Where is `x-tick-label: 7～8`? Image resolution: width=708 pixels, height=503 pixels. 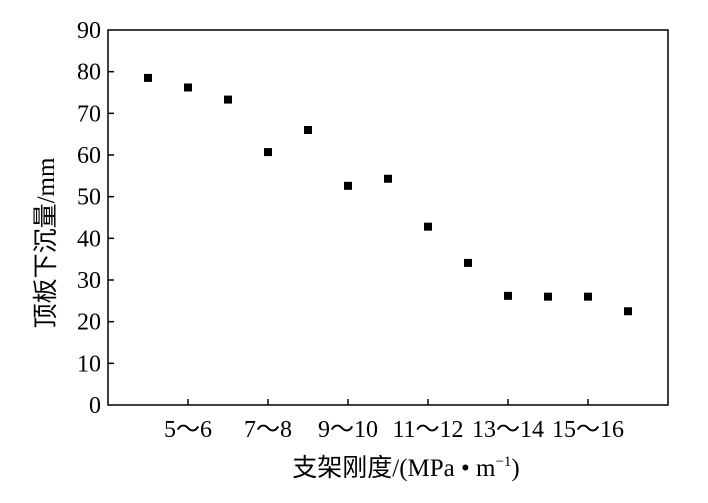 x-tick-label: 7～8 is located at coordinates (268, 430).